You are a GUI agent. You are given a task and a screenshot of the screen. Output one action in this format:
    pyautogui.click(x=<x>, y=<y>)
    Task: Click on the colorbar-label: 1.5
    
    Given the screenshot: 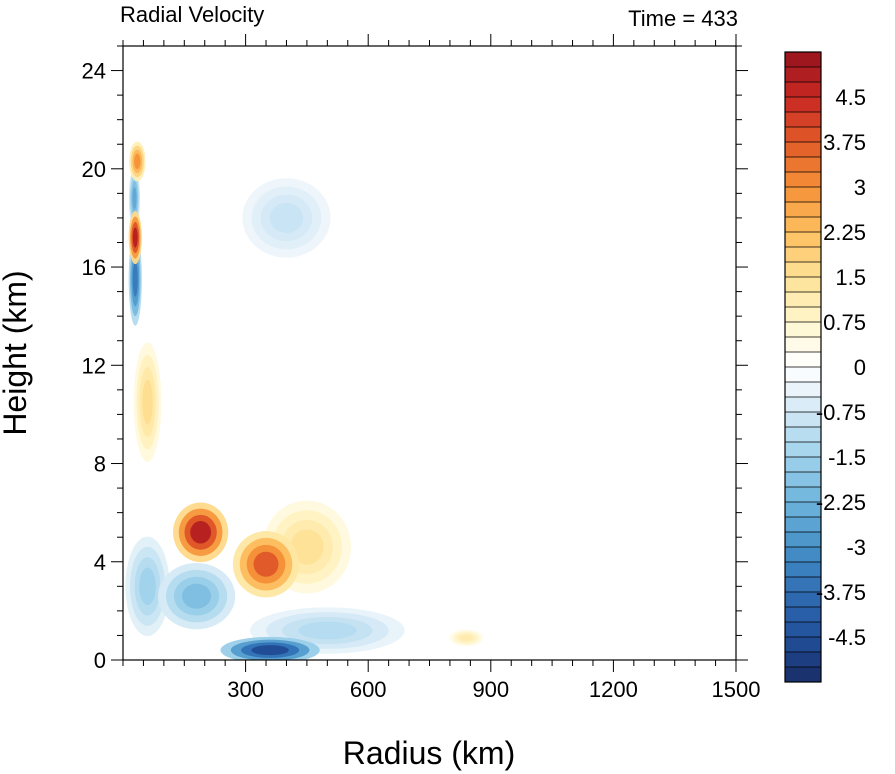 What is the action you would take?
    pyautogui.click(x=850, y=277)
    